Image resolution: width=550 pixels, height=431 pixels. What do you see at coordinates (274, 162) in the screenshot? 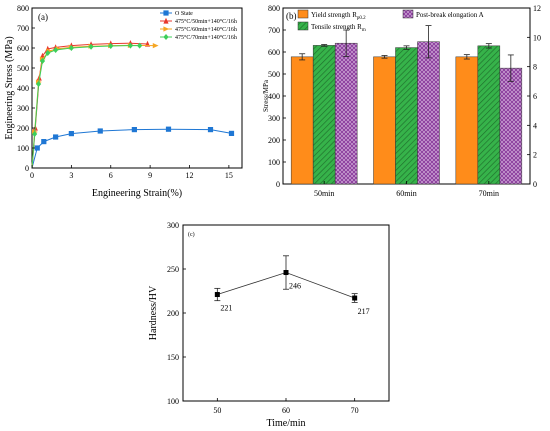
I see `chart-b-y-tick-label: 100` at bounding box center [274, 162].